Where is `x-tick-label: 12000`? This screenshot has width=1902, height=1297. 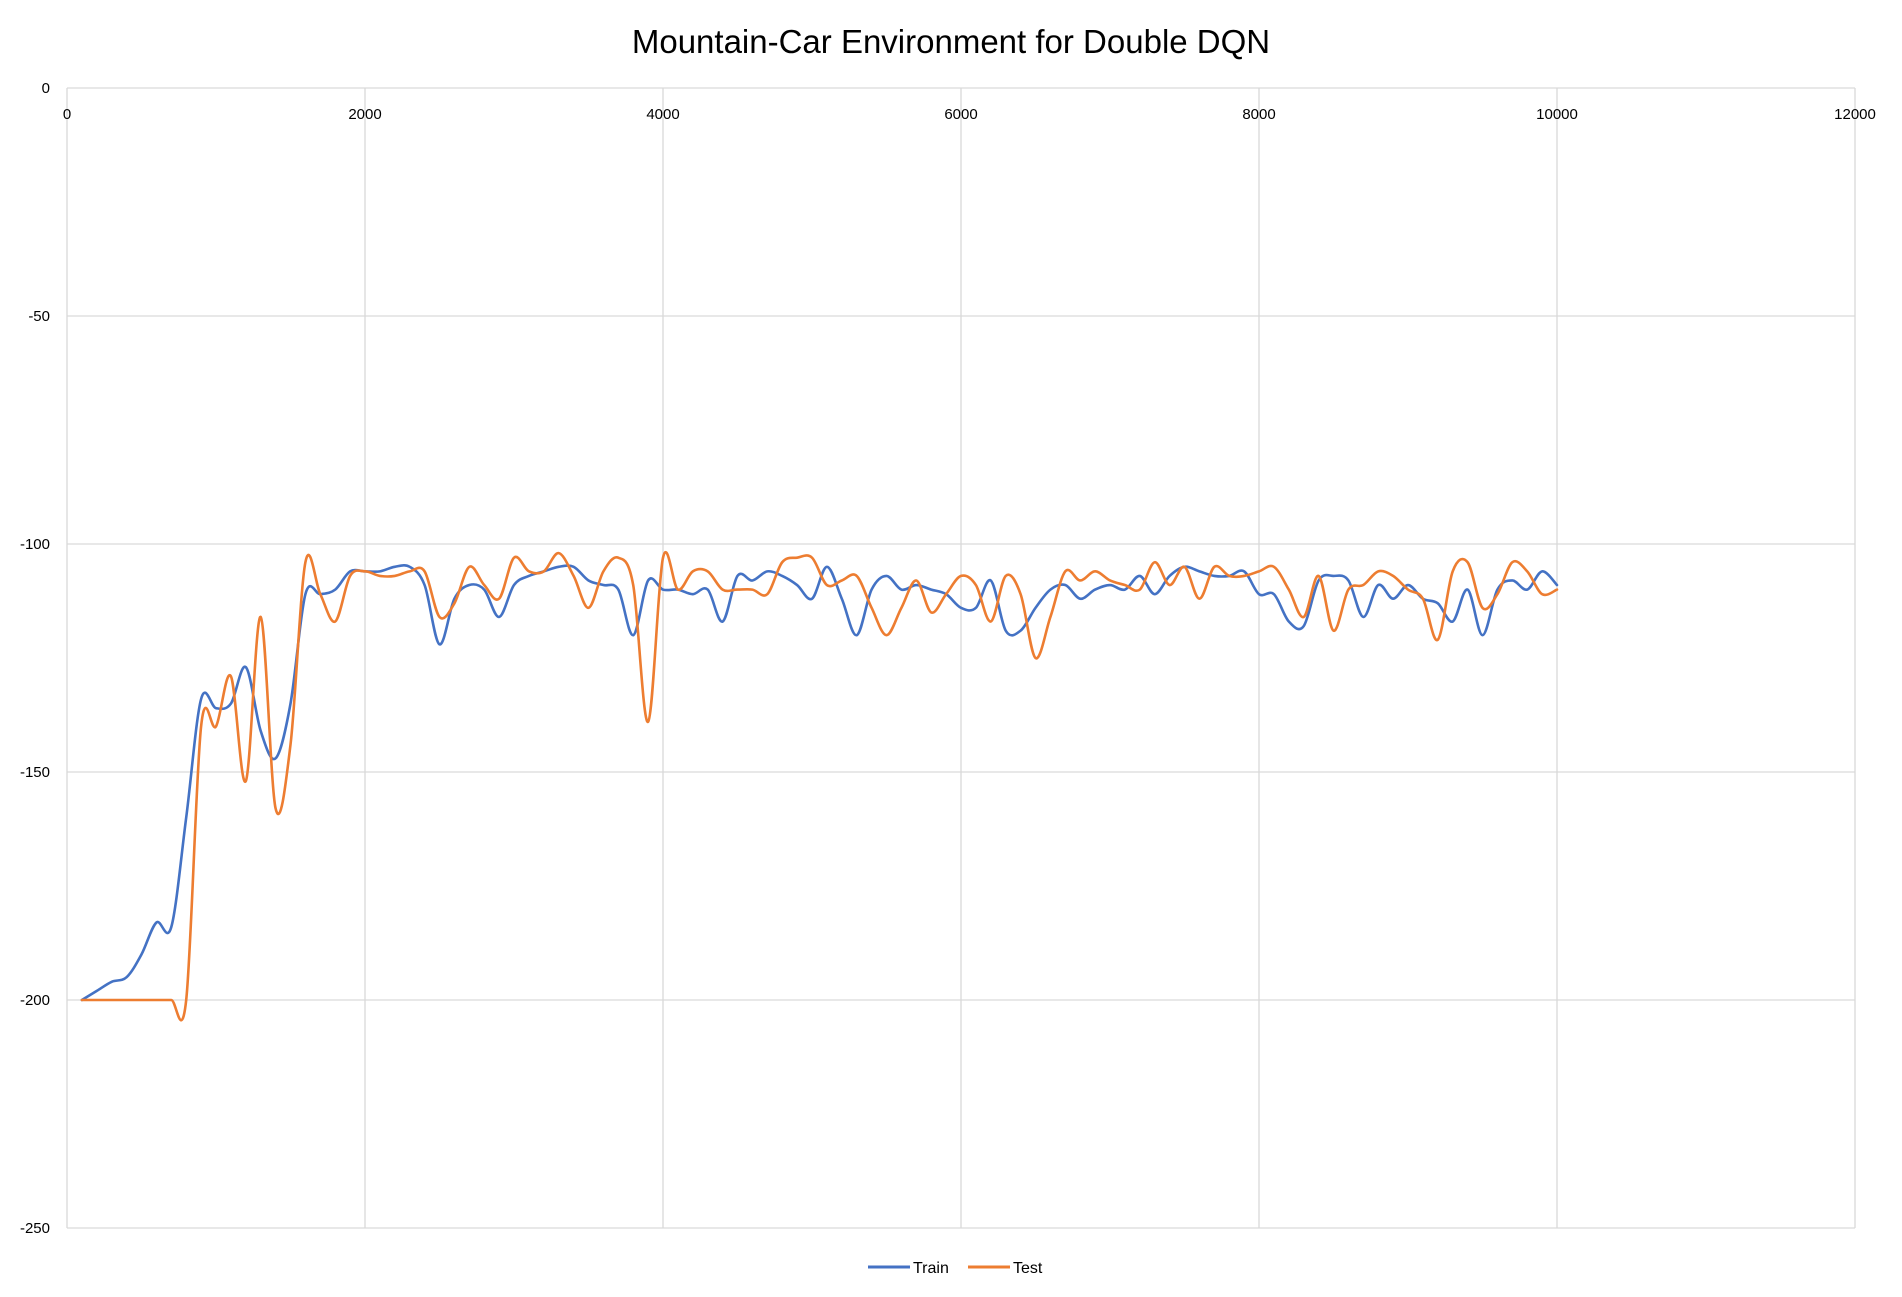
x-tick-label: 12000 is located at coordinates (1855, 114).